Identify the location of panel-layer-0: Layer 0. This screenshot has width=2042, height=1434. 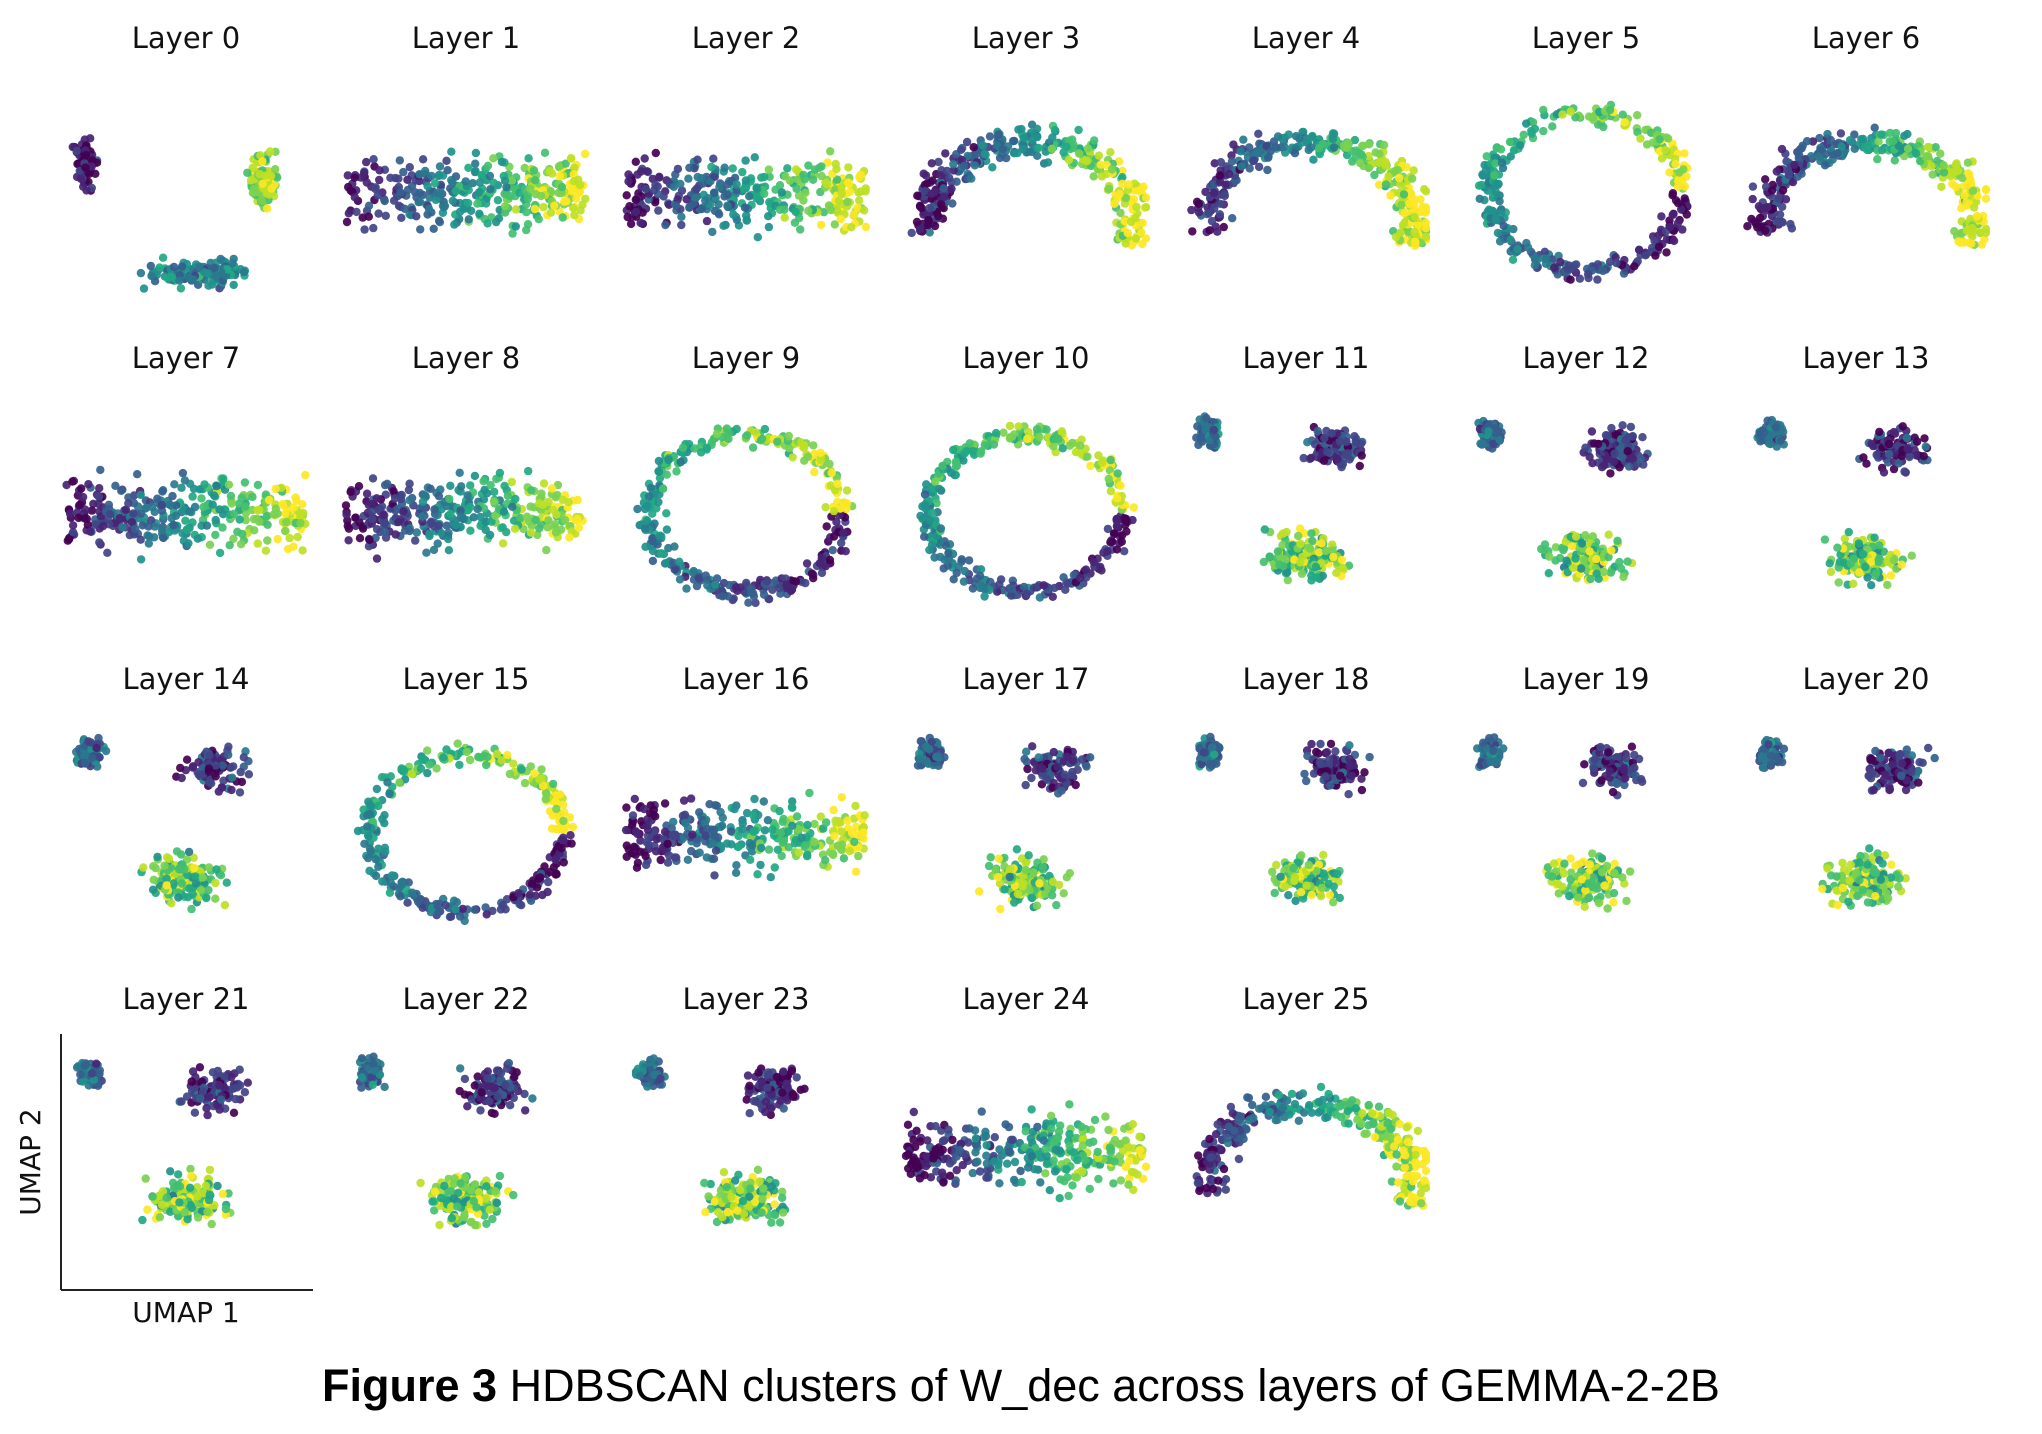
(175, 157).